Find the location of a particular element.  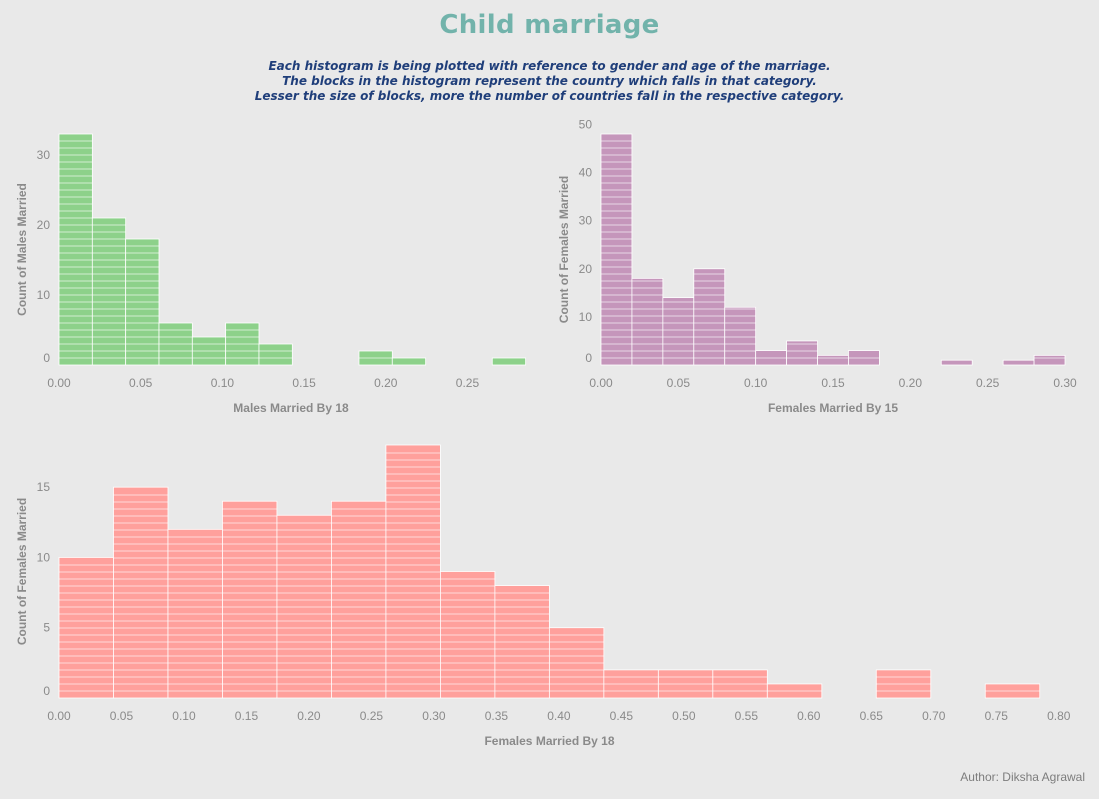

x-tick-label: 0.40 is located at coordinates (559, 716).